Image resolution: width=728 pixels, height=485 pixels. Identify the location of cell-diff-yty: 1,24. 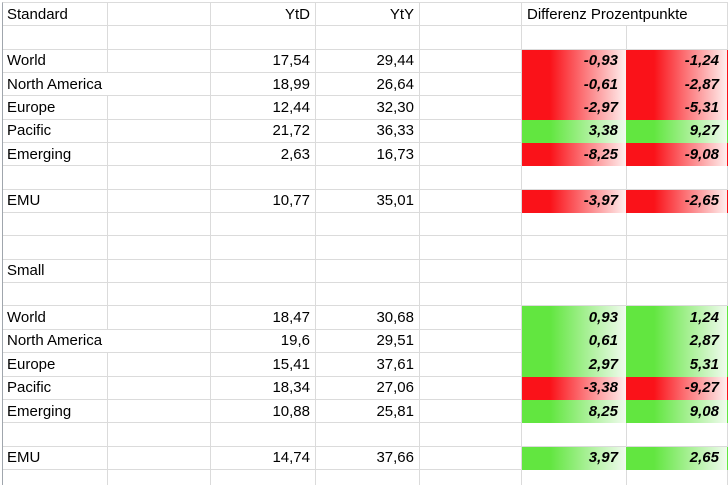
(677, 318).